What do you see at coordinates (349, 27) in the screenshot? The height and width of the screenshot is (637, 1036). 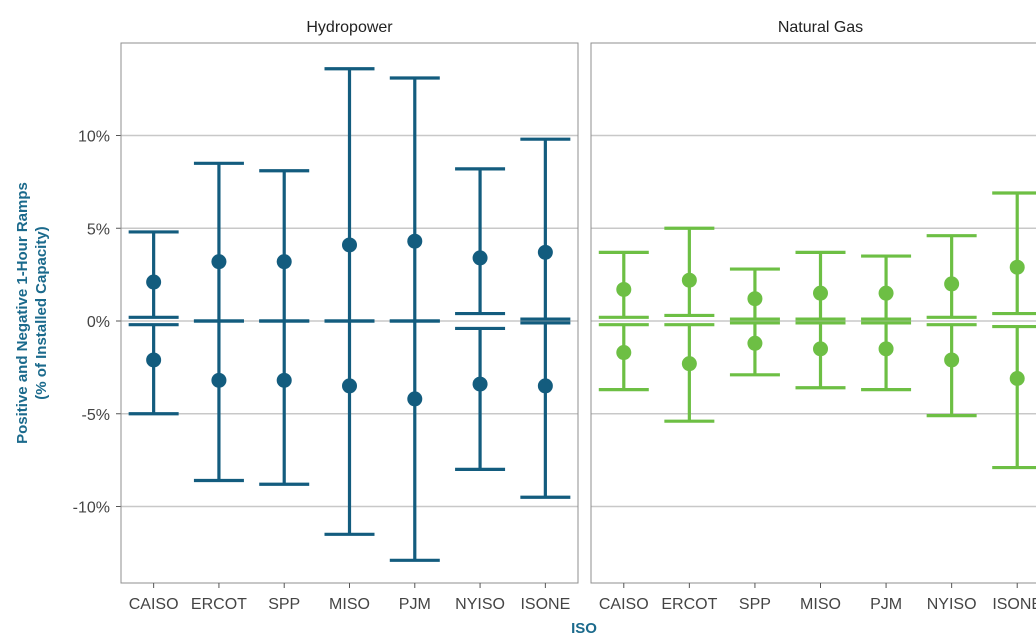 I see `facet-label: Hydropower` at bounding box center [349, 27].